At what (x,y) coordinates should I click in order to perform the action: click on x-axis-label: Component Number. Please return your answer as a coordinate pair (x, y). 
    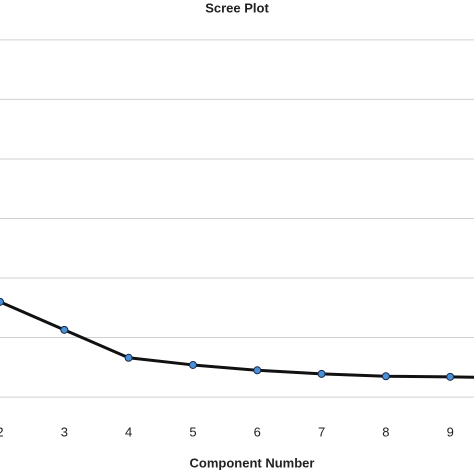
    Looking at the image, I should click on (252, 462).